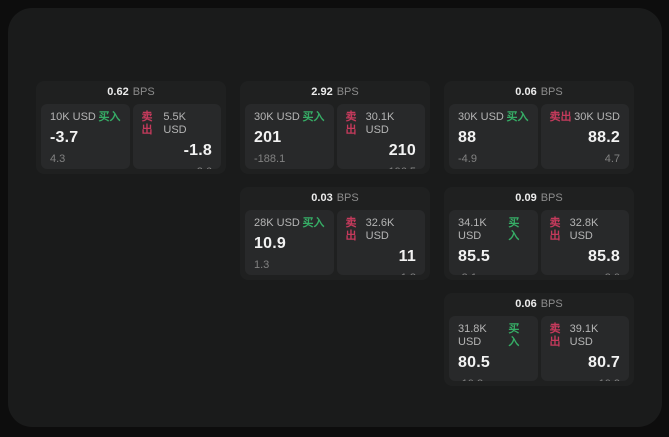  What do you see at coordinates (277, 223) in the screenshot?
I see `buy-size: 28K USD` at bounding box center [277, 223].